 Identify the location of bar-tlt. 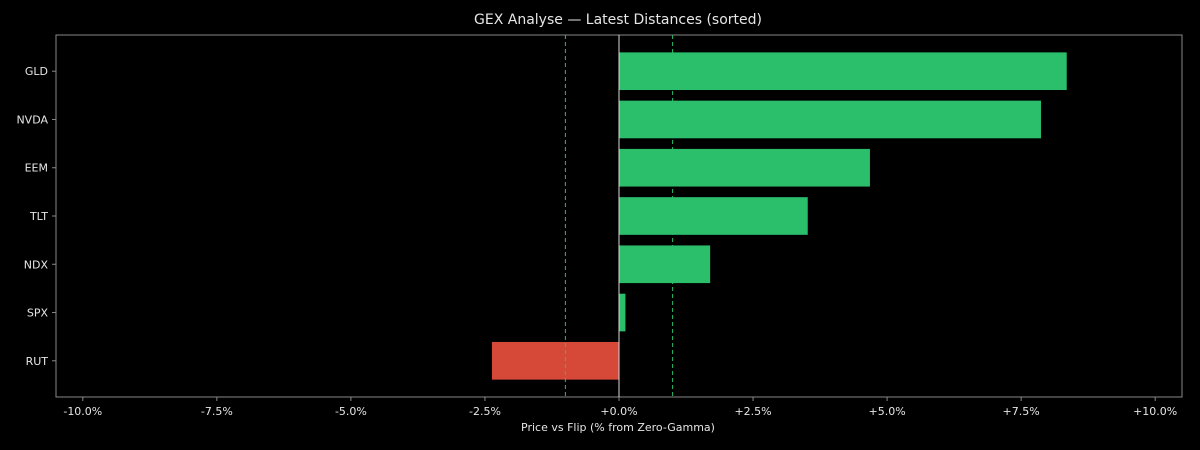
(713, 216).